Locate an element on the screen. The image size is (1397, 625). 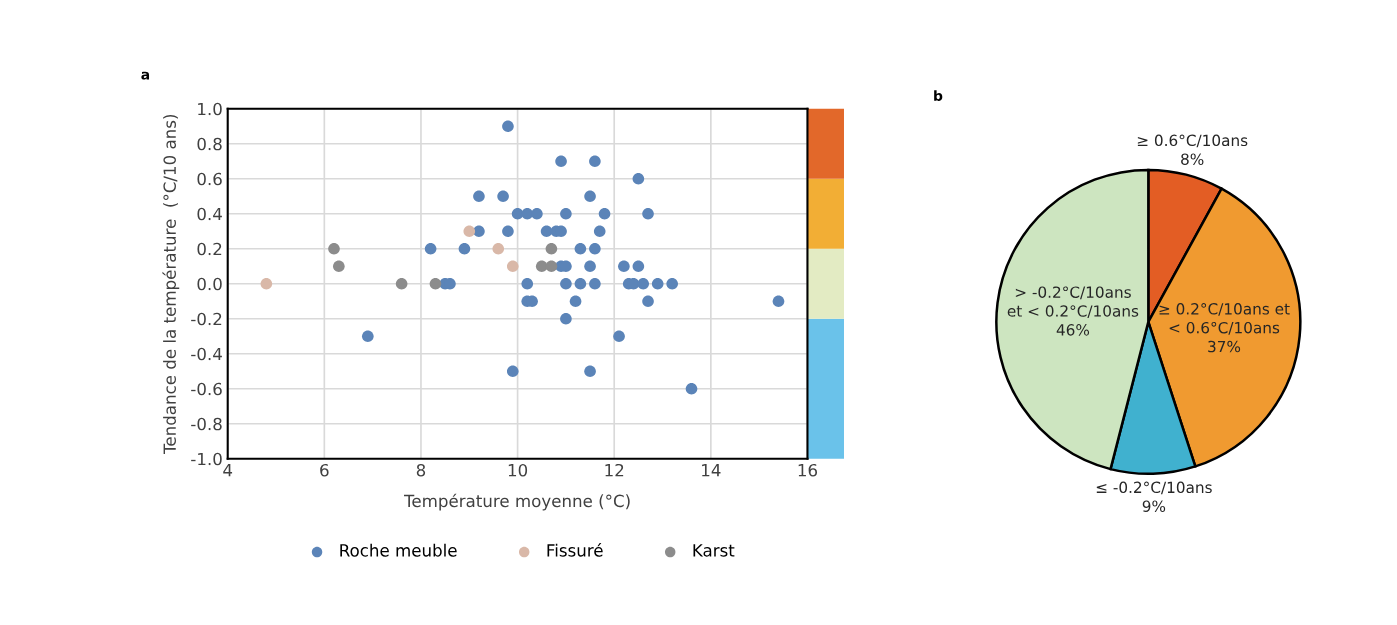
data-label: 46% is located at coordinates (1073, 330).